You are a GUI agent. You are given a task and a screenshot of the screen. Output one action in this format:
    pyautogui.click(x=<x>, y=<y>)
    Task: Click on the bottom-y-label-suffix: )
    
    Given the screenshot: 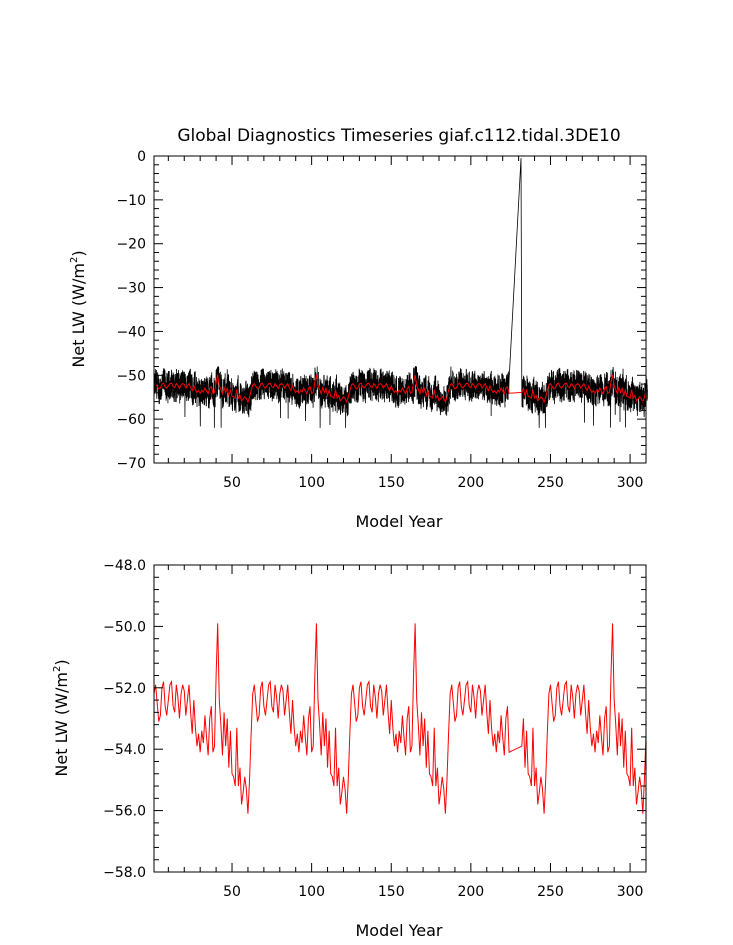 What is the action you would take?
    pyautogui.click(x=61, y=662)
    